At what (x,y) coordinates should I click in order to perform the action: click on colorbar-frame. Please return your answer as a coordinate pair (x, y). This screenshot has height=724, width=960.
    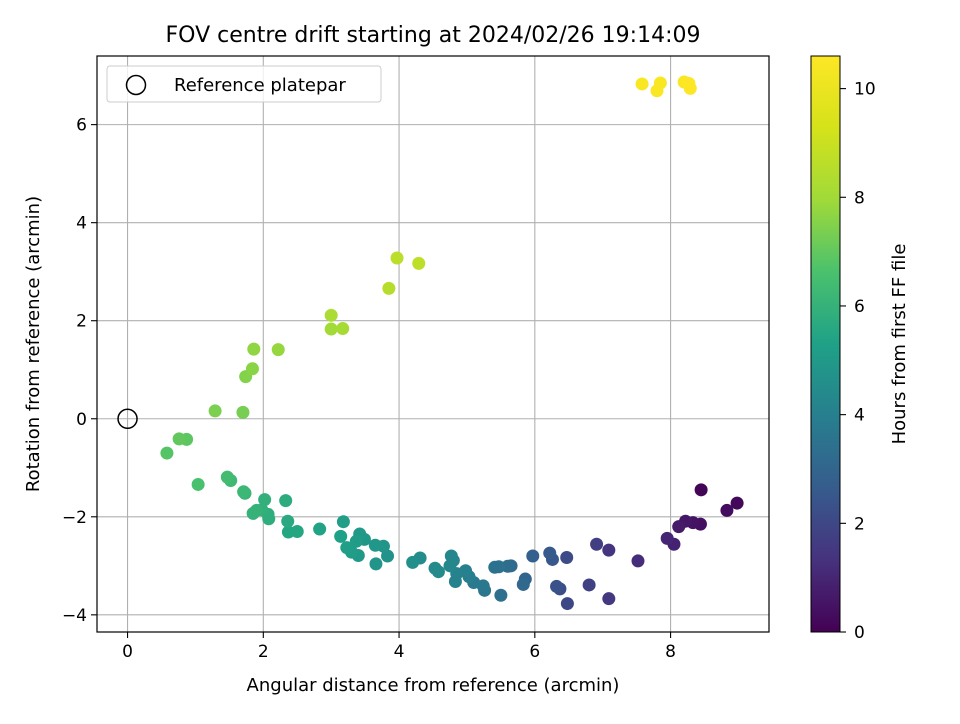
    Looking at the image, I should click on (825, 344).